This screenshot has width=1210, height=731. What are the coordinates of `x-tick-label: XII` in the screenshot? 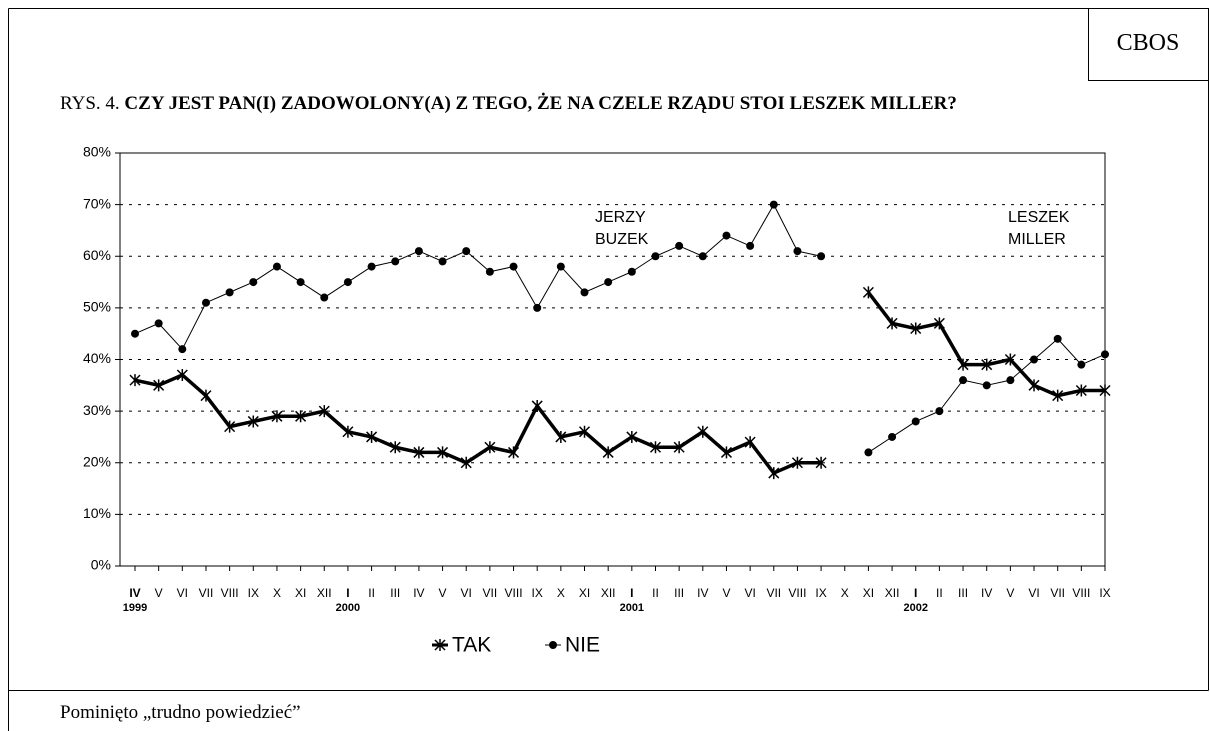 It's located at (324, 593).